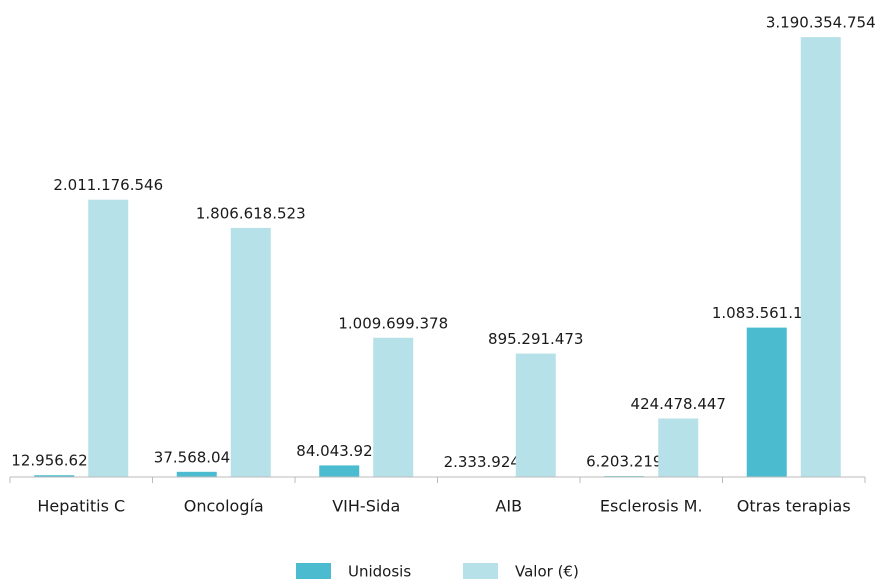 The width and height of the screenshot is (885, 583). What do you see at coordinates (366, 506) in the screenshot?
I see `x-tick-label: VIH-Sida` at bounding box center [366, 506].